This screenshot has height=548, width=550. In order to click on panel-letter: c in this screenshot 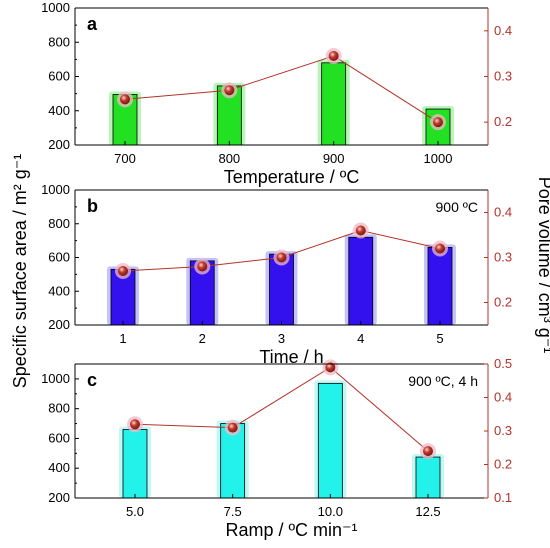, I will do `click(92, 380)`.